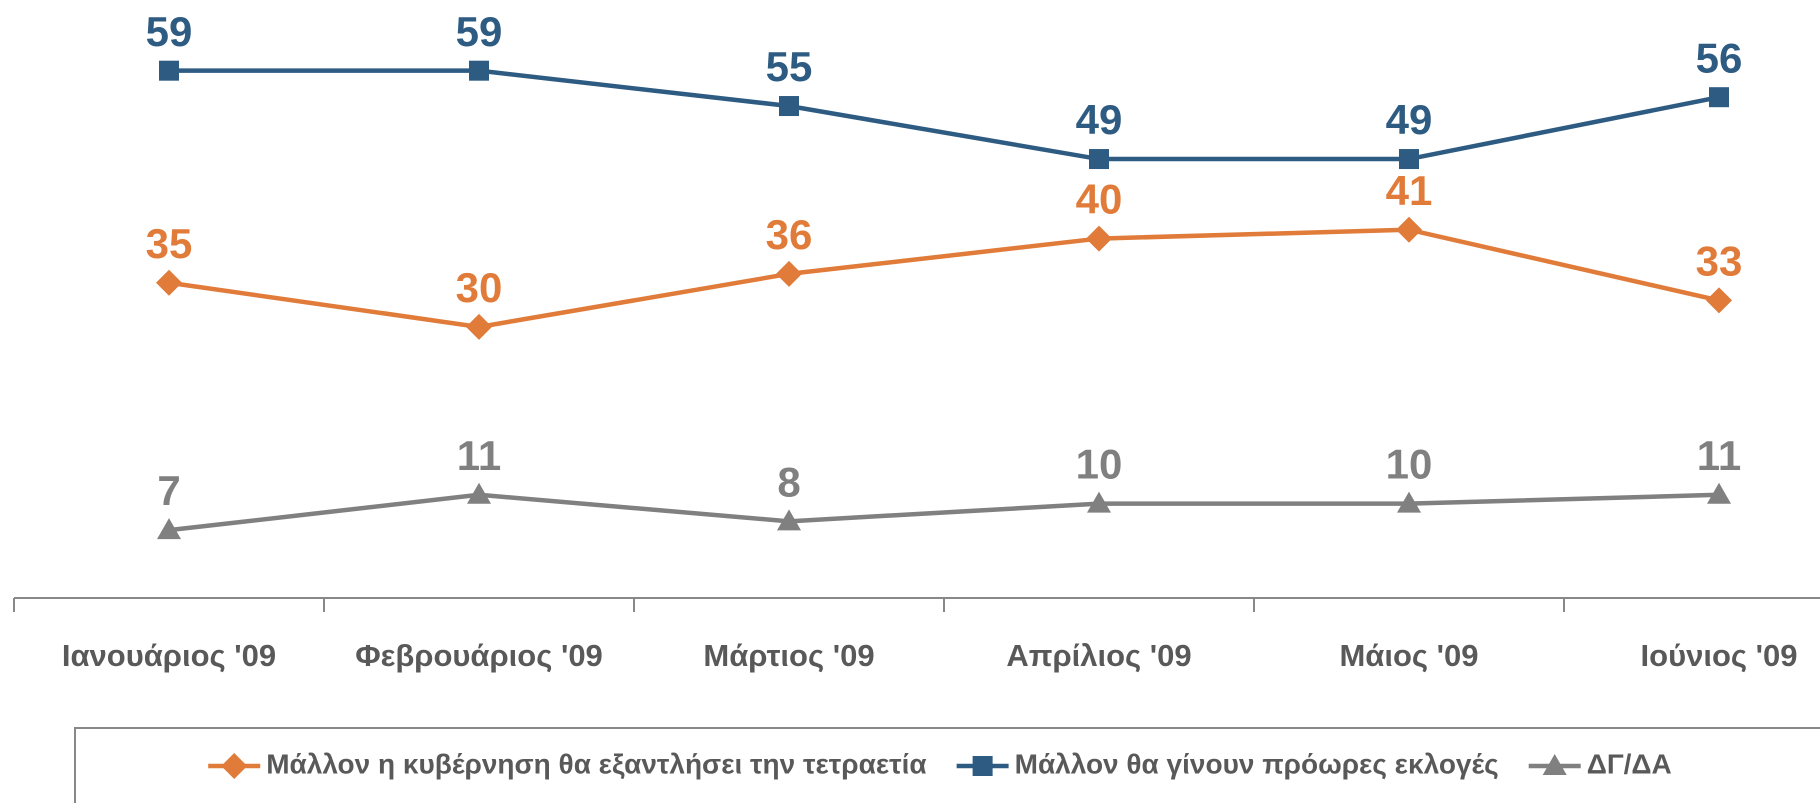  I want to click on data-label: 55, so click(789, 66).